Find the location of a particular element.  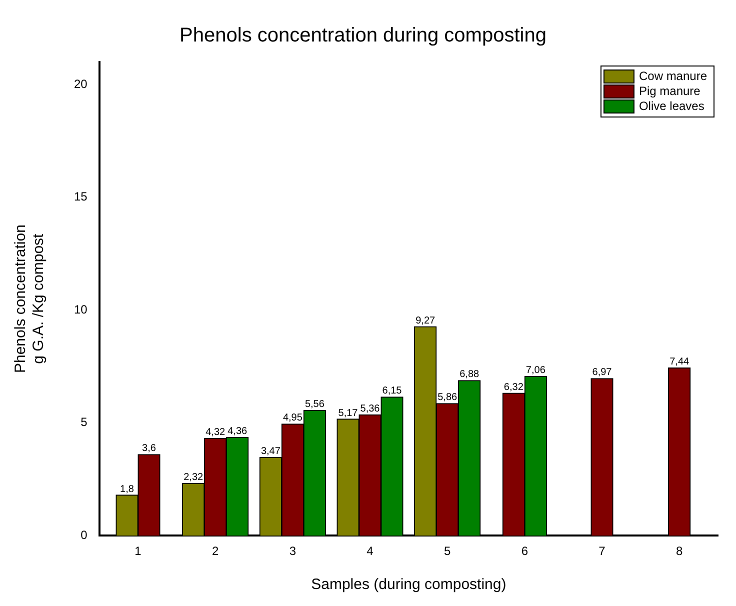

x-tick-label: 3 is located at coordinates (292, 551).